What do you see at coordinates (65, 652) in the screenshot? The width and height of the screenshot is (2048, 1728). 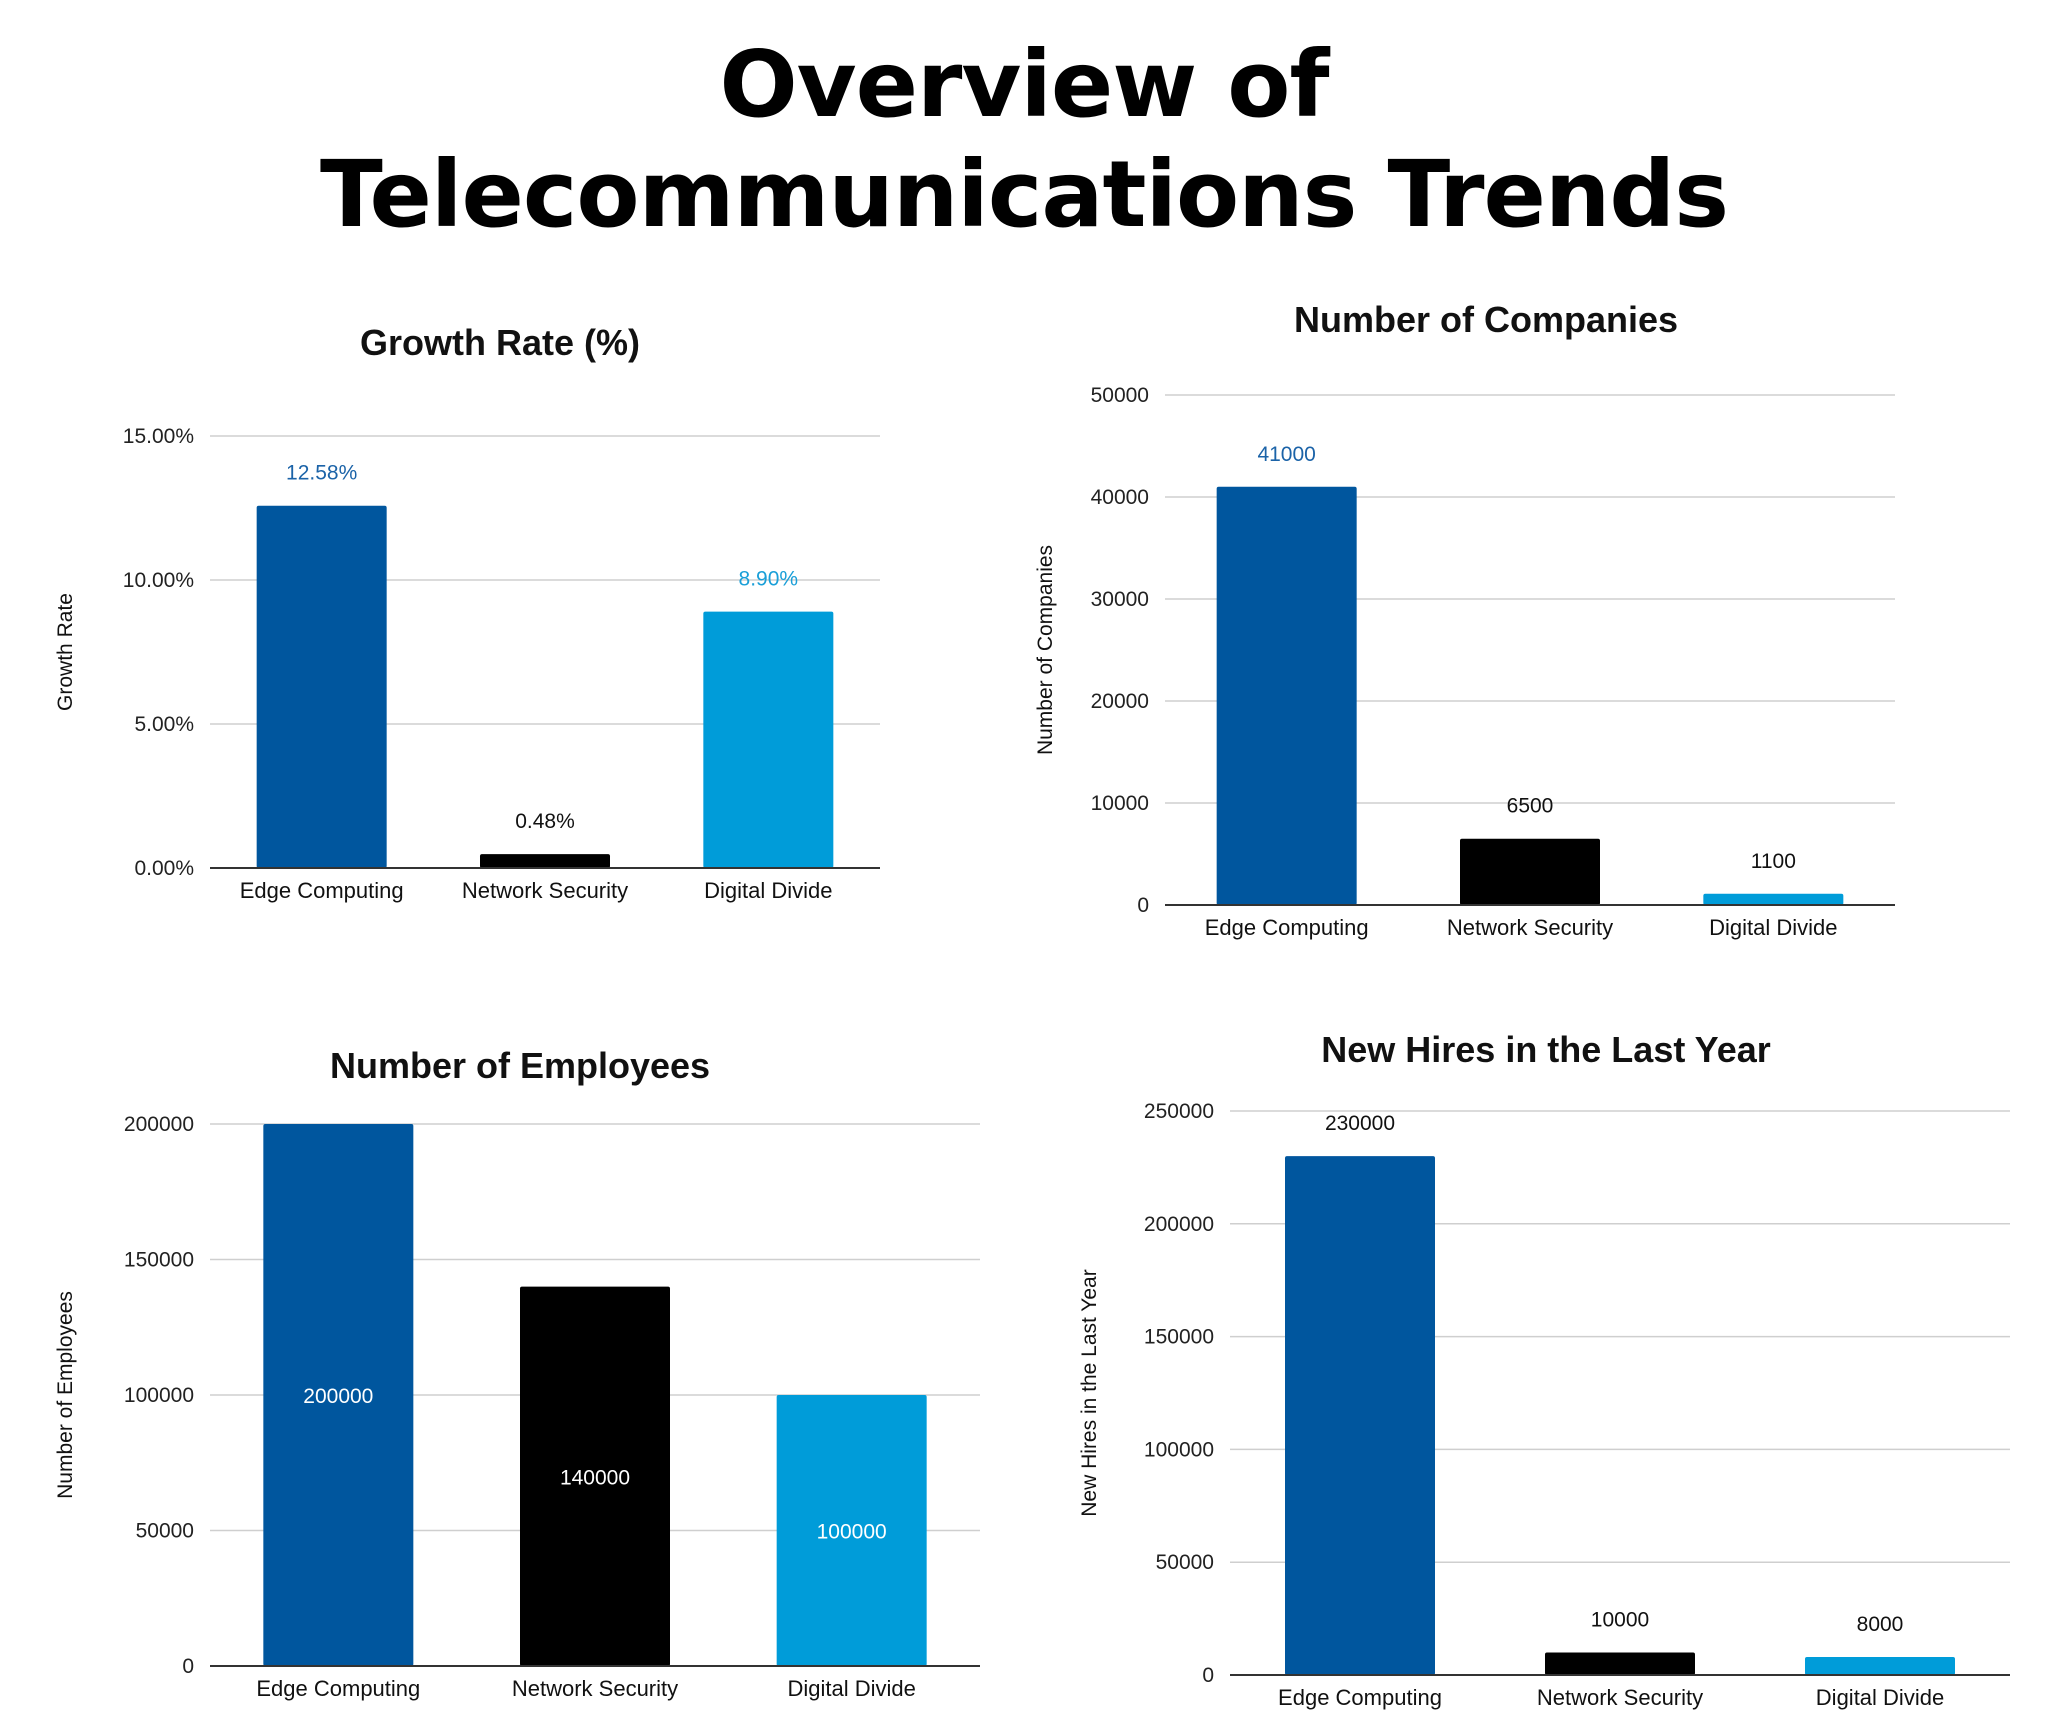 I see `growth-rate-y-axis-label: Growth Rate` at bounding box center [65, 652].